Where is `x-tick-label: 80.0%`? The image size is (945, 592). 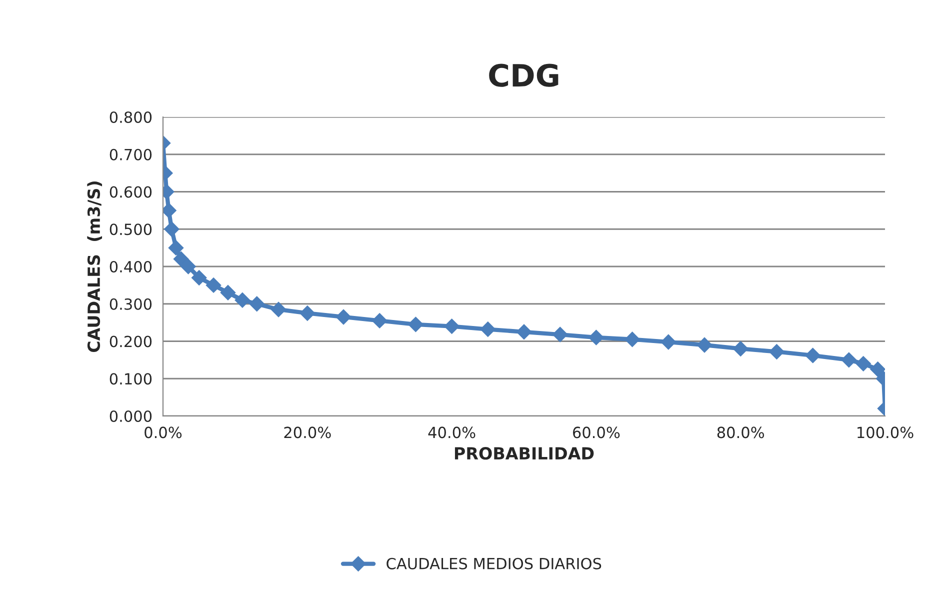
x-tick-label: 80.0% is located at coordinates (740, 432).